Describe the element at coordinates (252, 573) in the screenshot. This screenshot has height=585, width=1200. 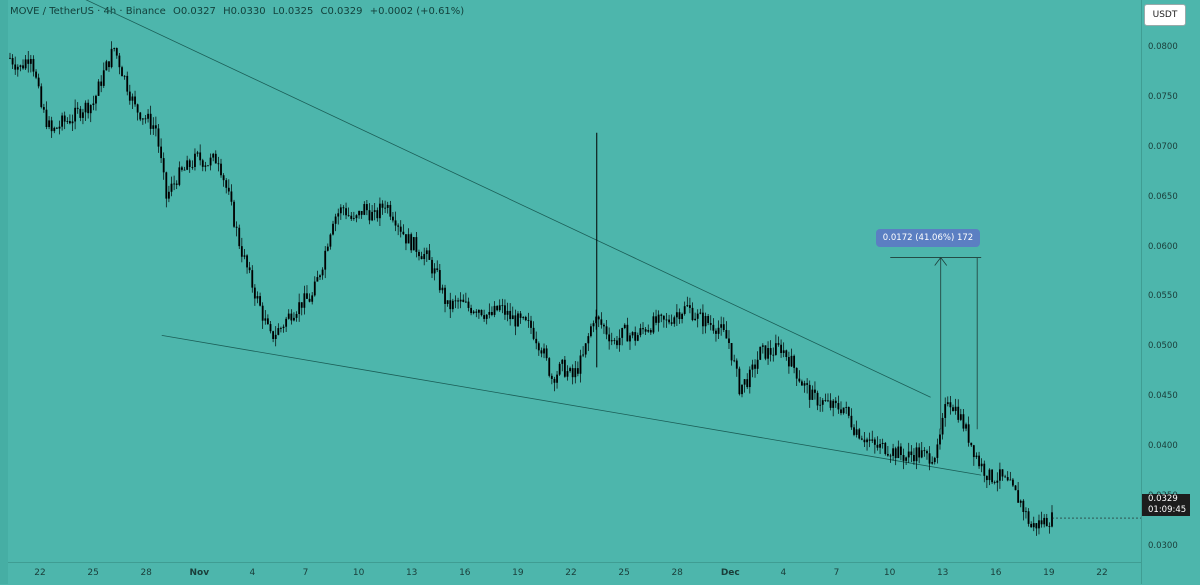
I see `time-tick-label: 4` at that location.